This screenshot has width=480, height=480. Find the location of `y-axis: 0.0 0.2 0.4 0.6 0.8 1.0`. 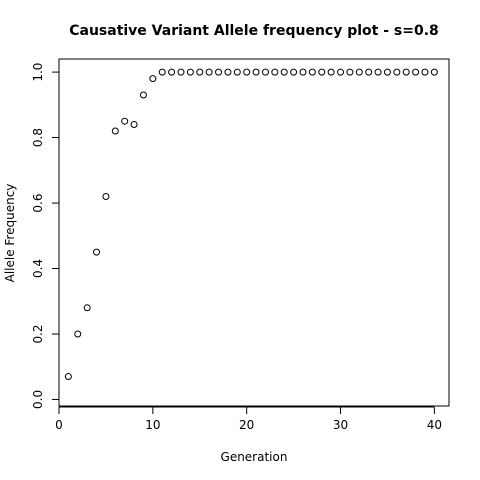

y-axis: 0.0 0.2 0.4 0.6 0.8 1.0 is located at coordinates (45, 236).